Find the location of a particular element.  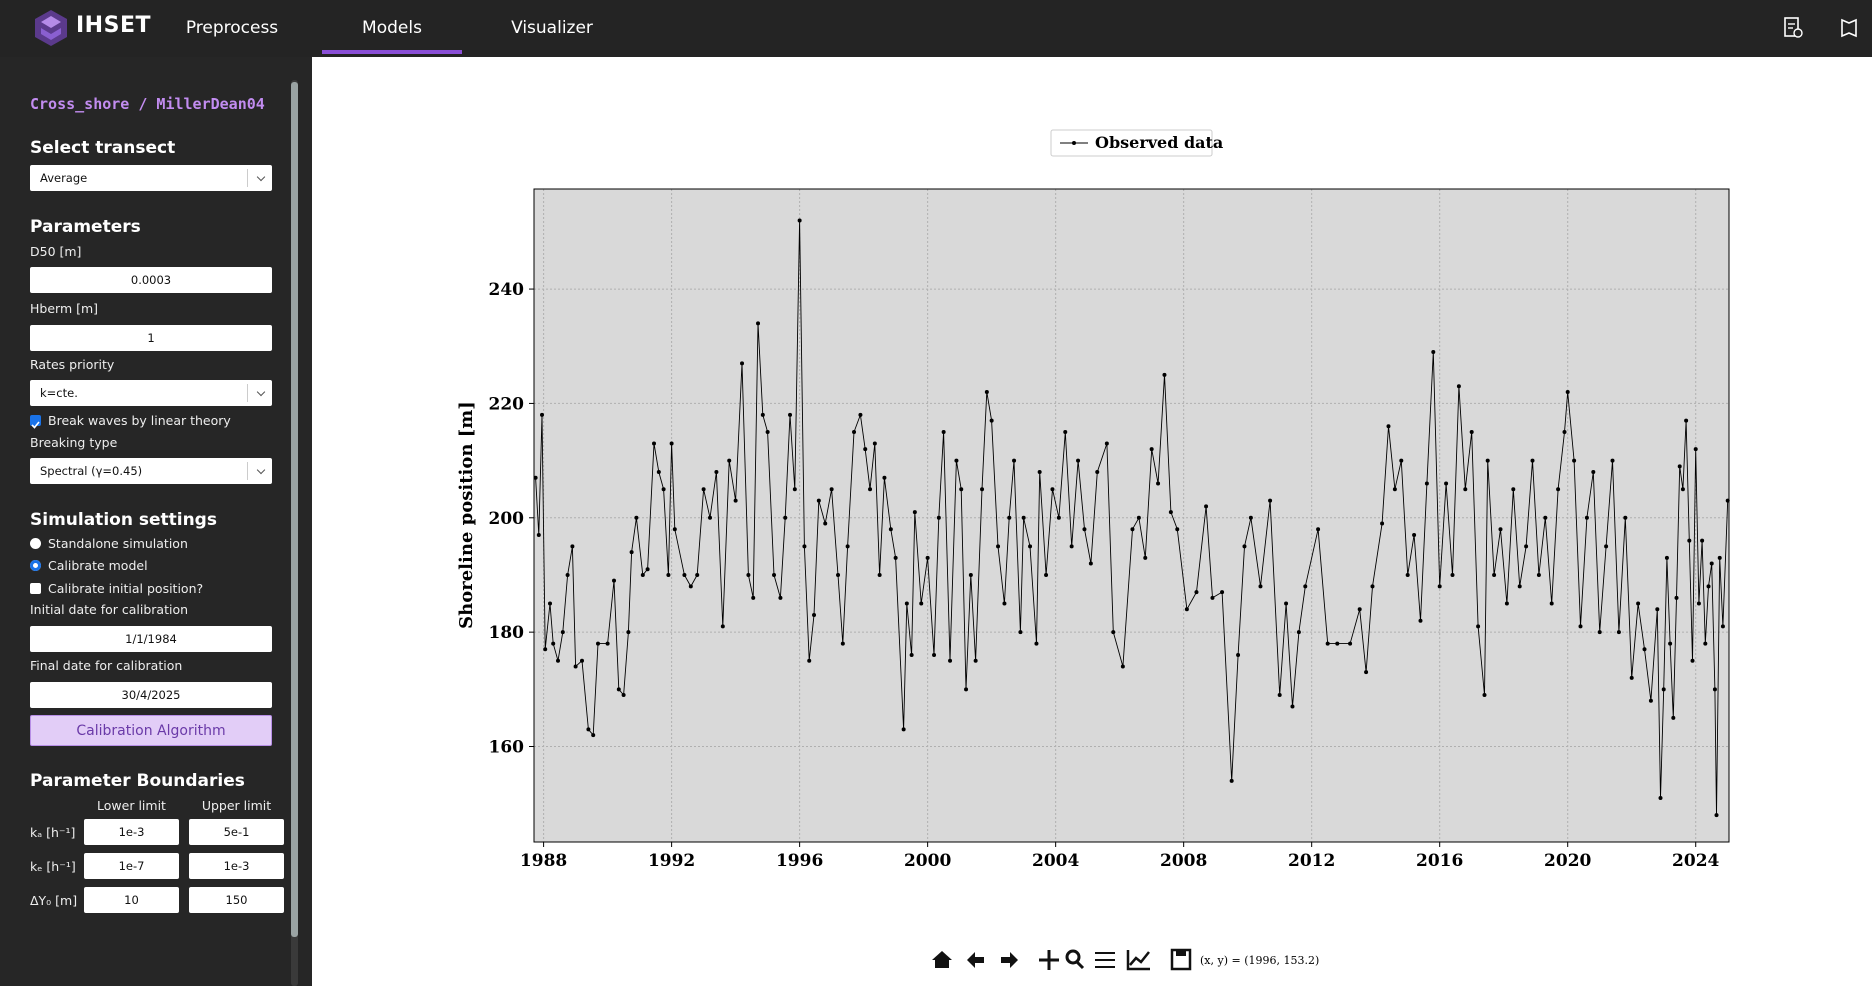

select: Average is located at coordinates (151, 178).